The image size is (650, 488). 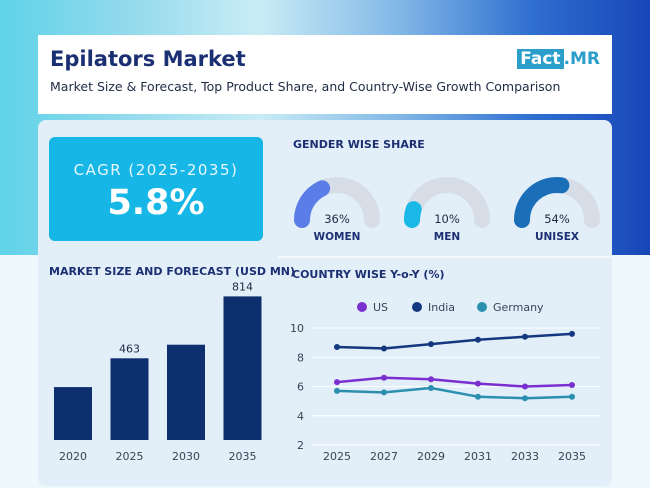 I want to click on bar-data-label-2025: 463, so click(x=129, y=348).